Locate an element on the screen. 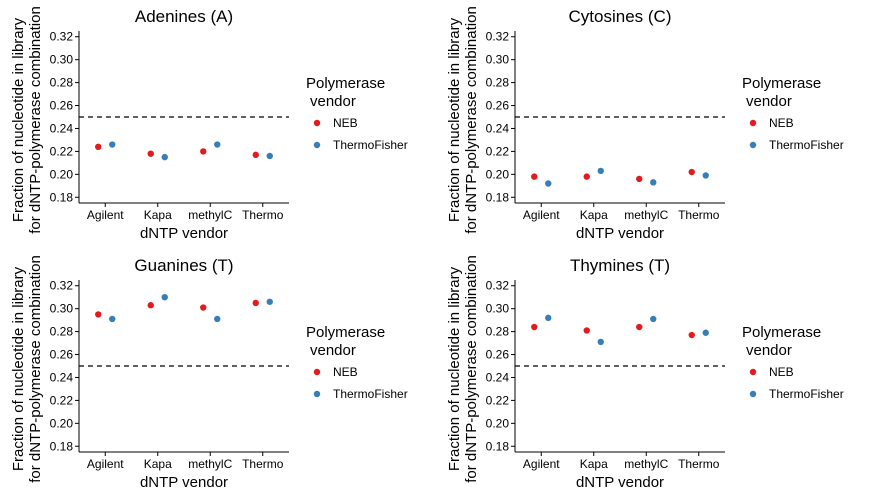 Image resolution: width=871 pixels, height=498 pixels. panel-title: Cytosines (C) is located at coordinates (620, 16).